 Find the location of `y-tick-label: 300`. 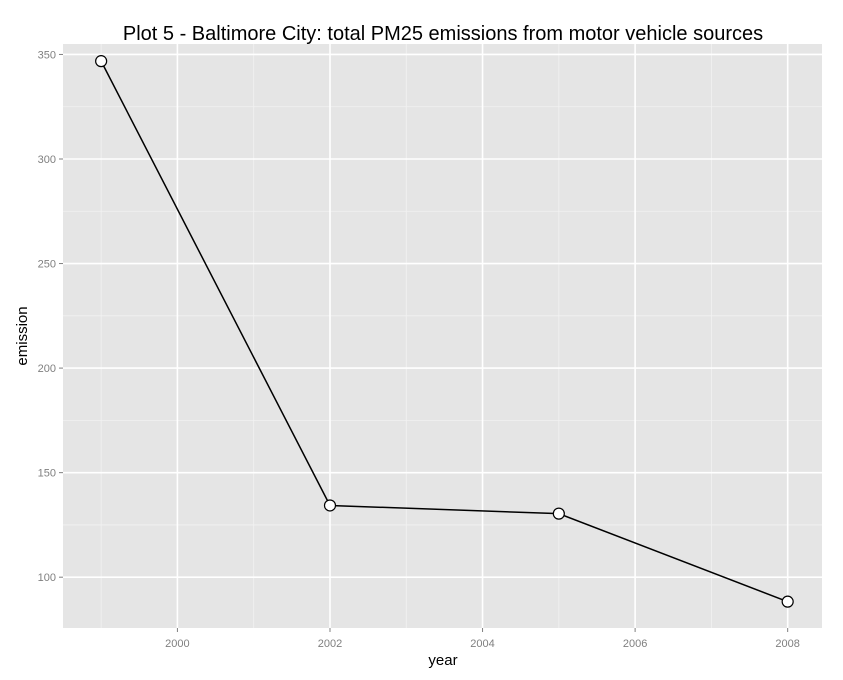

y-tick-label: 300 is located at coordinates (47, 160).